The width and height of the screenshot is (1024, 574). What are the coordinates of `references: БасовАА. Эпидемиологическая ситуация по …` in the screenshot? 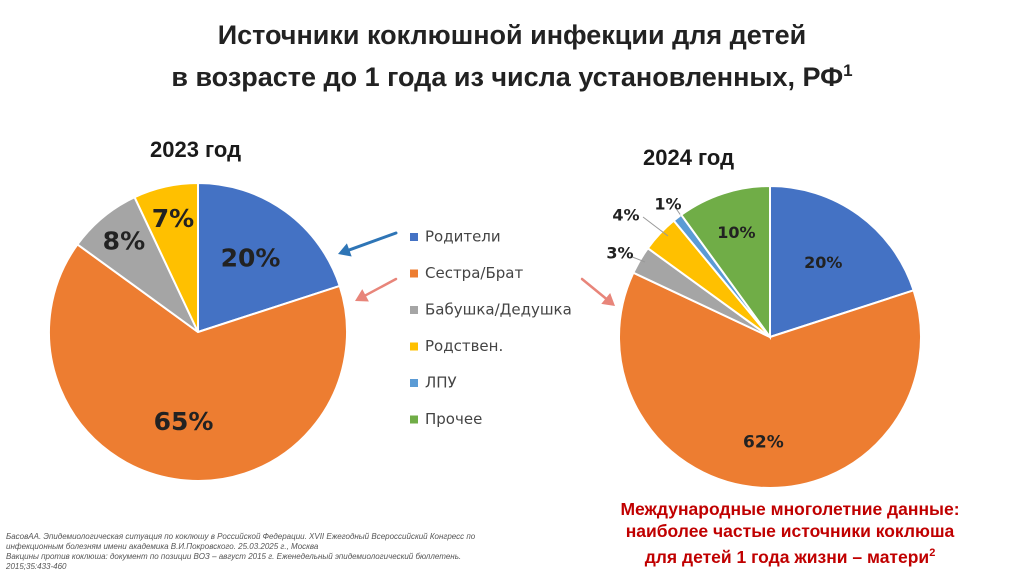 It's located at (276, 552).